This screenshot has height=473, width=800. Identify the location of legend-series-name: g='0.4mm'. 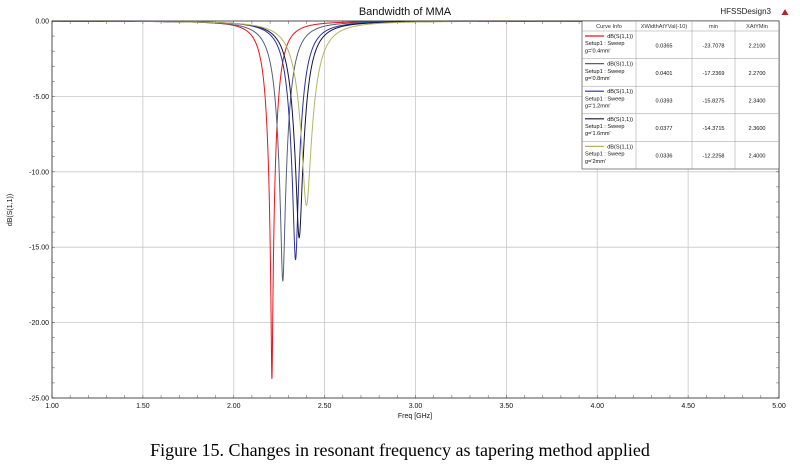
(598, 51).